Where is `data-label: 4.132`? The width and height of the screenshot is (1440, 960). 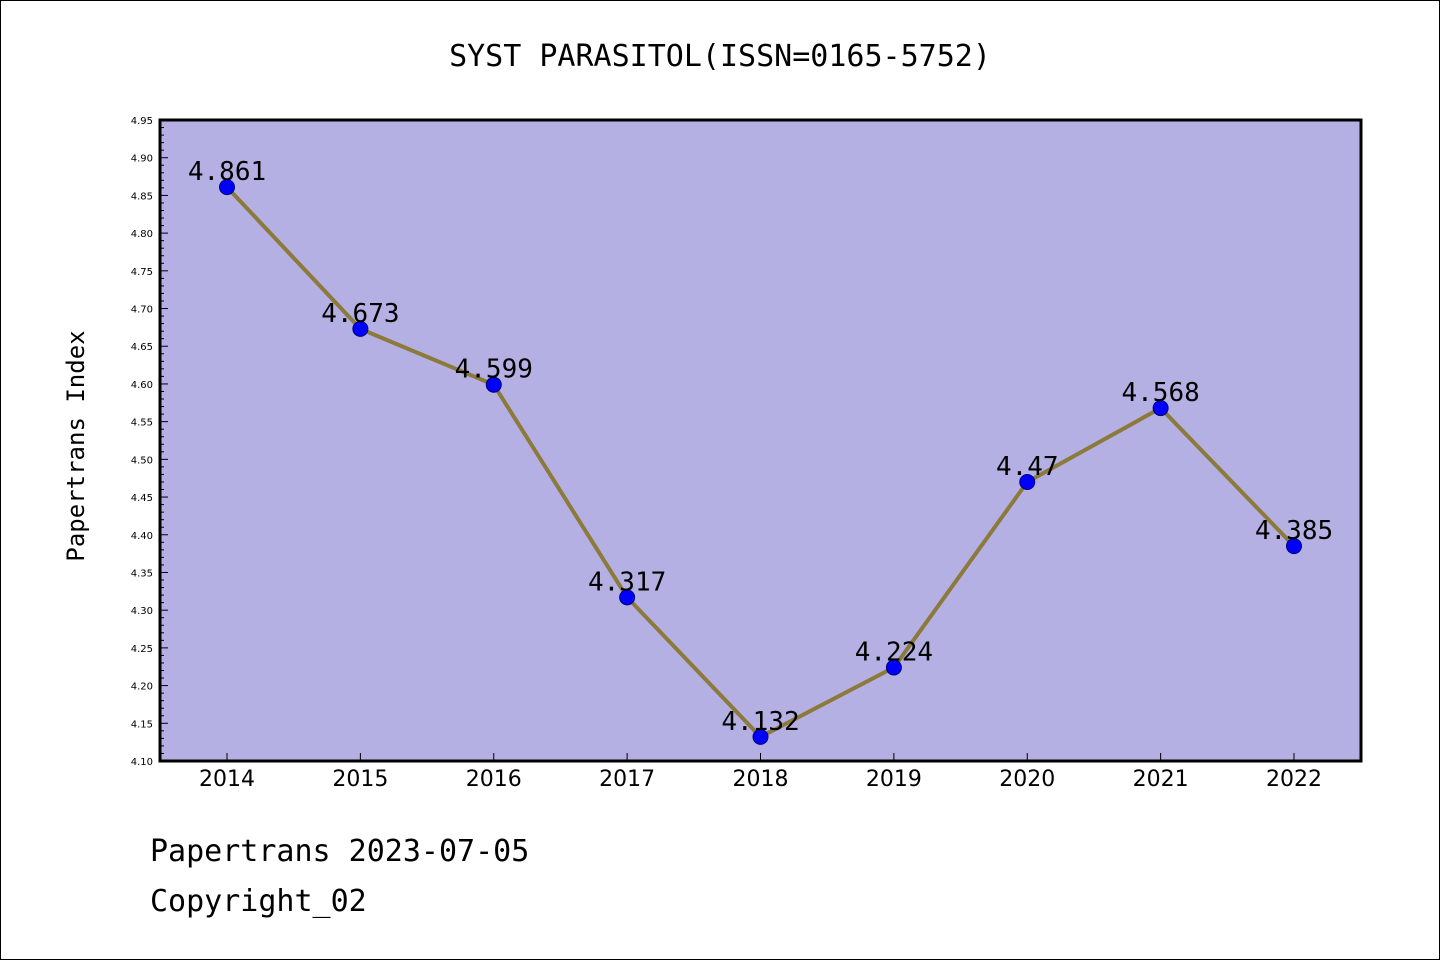
data-label: 4.132 is located at coordinates (760, 722).